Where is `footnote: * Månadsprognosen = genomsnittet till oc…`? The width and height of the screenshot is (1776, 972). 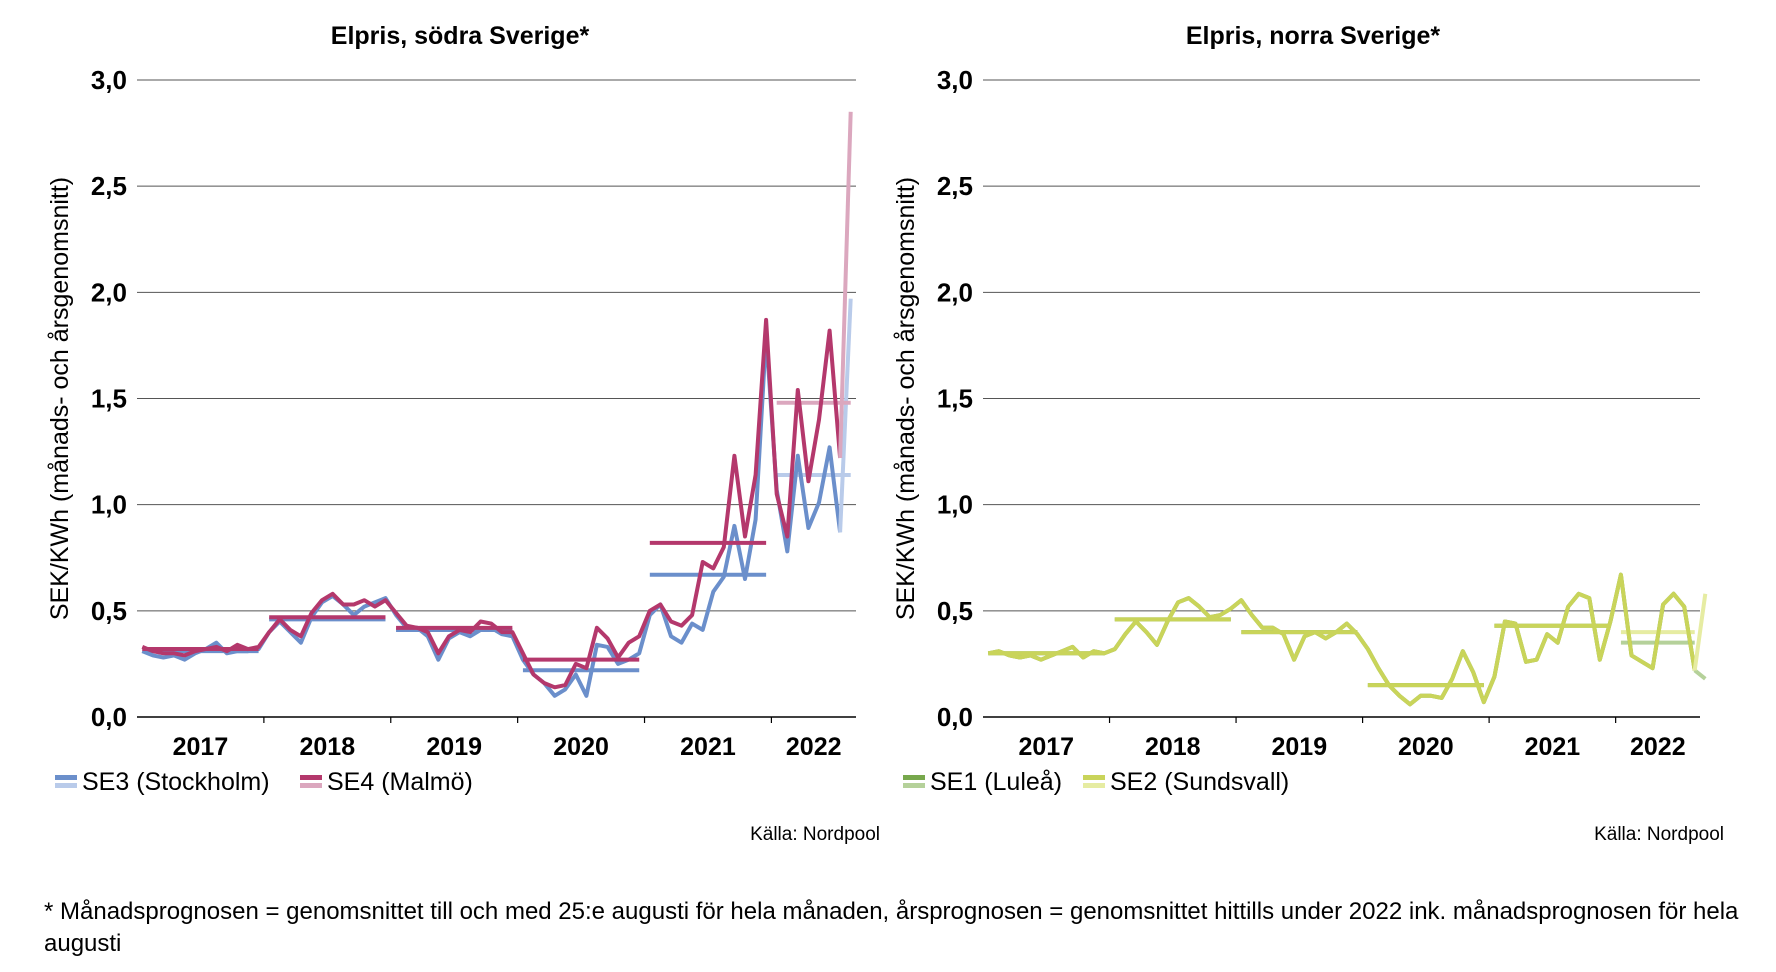
footnote: * Månadsprognosen = genomsnittet till oc… is located at coordinates (891, 927).